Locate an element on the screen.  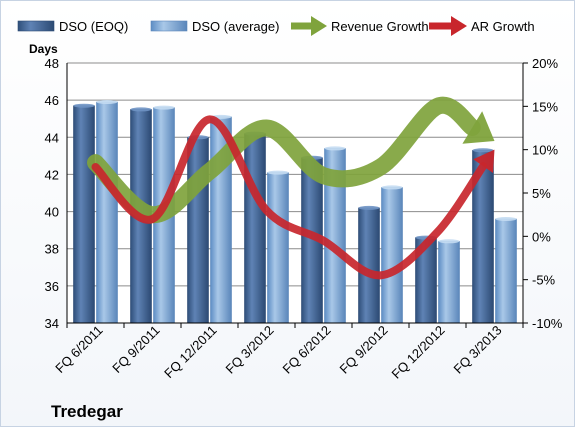
y-axis-title: Days is located at coordinates (43, 49).